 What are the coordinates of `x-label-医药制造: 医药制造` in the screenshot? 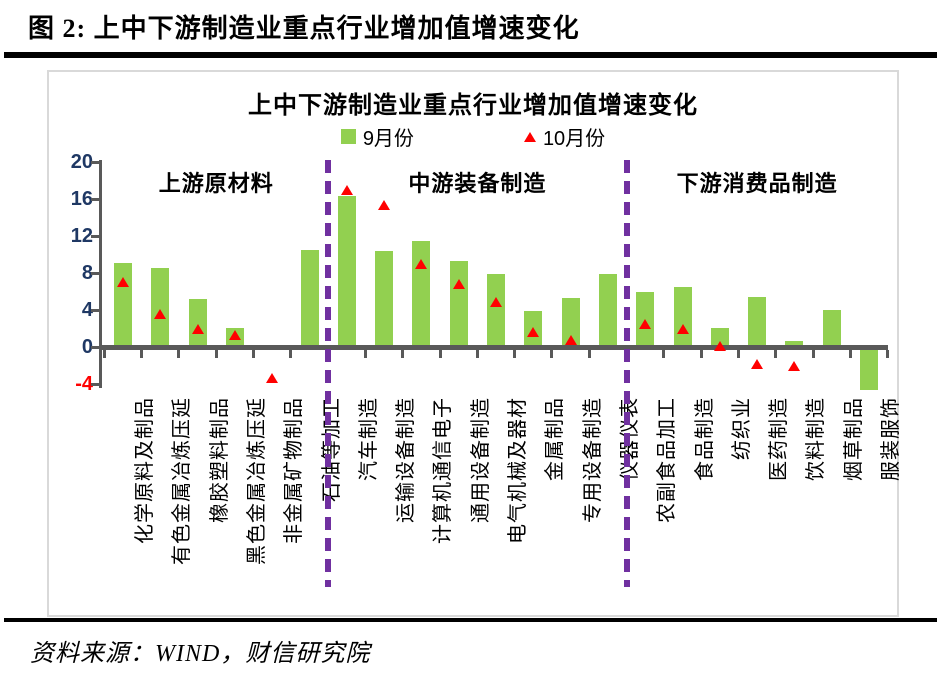 It's located at (779, 439).